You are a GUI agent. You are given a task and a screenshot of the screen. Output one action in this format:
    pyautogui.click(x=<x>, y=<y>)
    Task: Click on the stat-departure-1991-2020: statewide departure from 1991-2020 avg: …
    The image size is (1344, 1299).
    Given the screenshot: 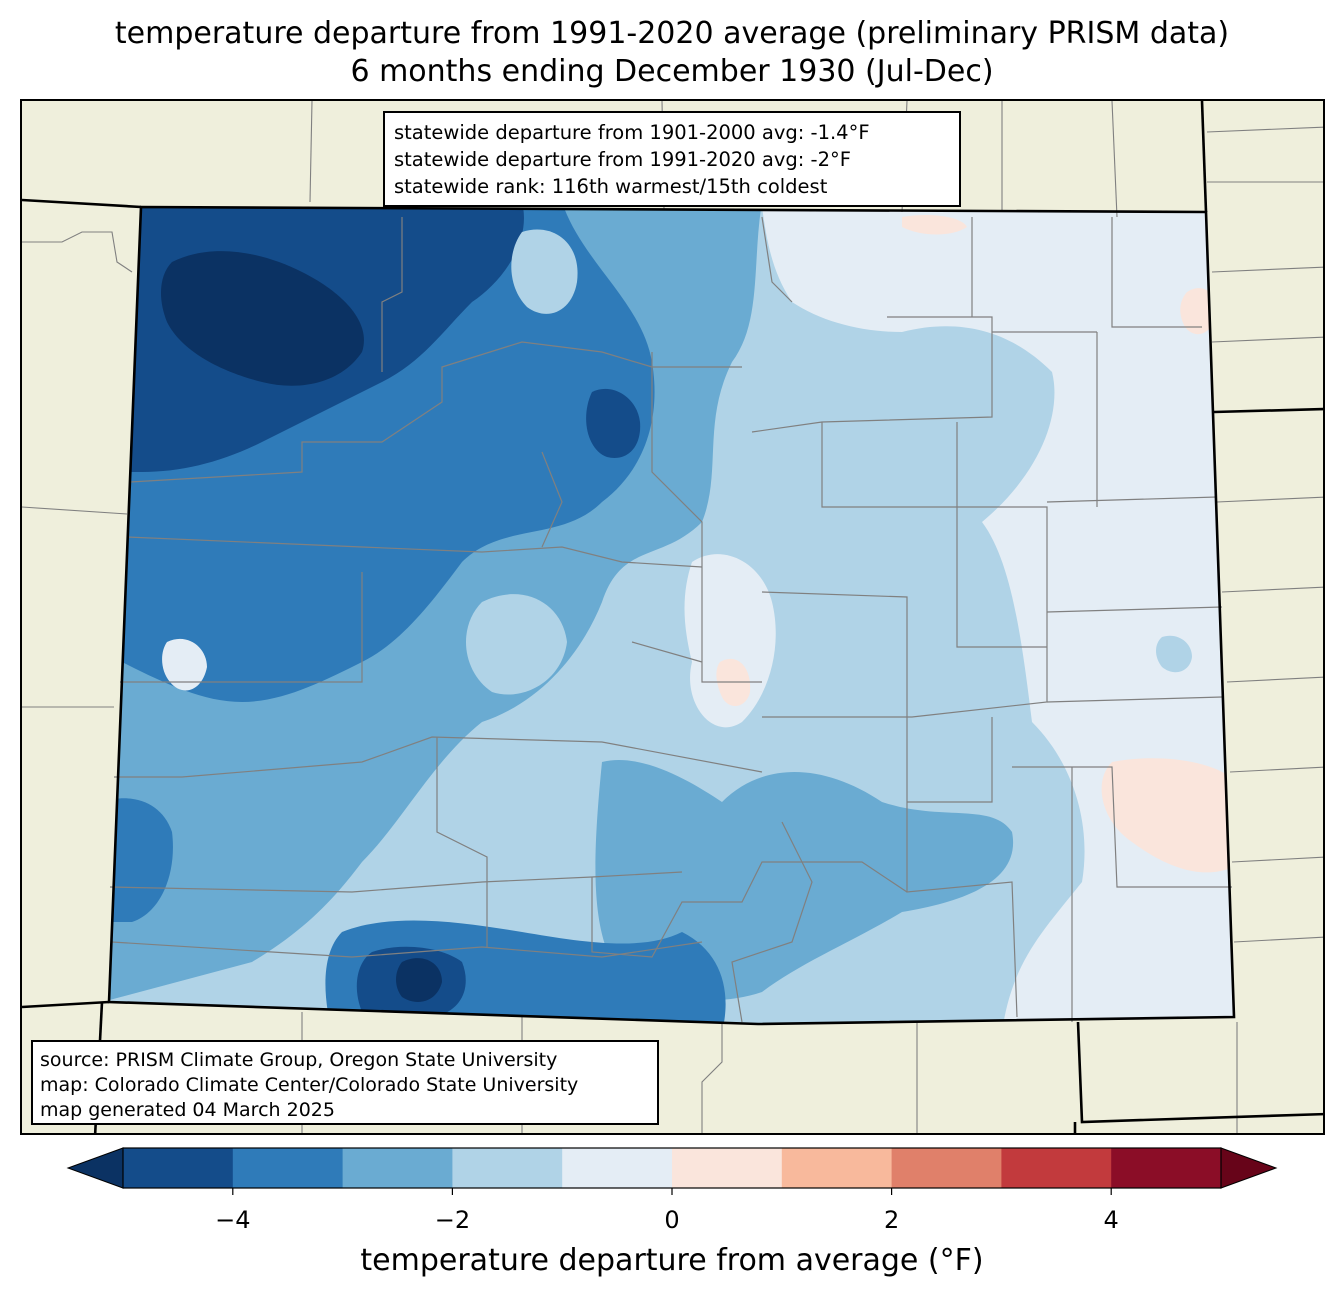 What is the action you would take?
    pyautogui.click(x=622, y=159)
    